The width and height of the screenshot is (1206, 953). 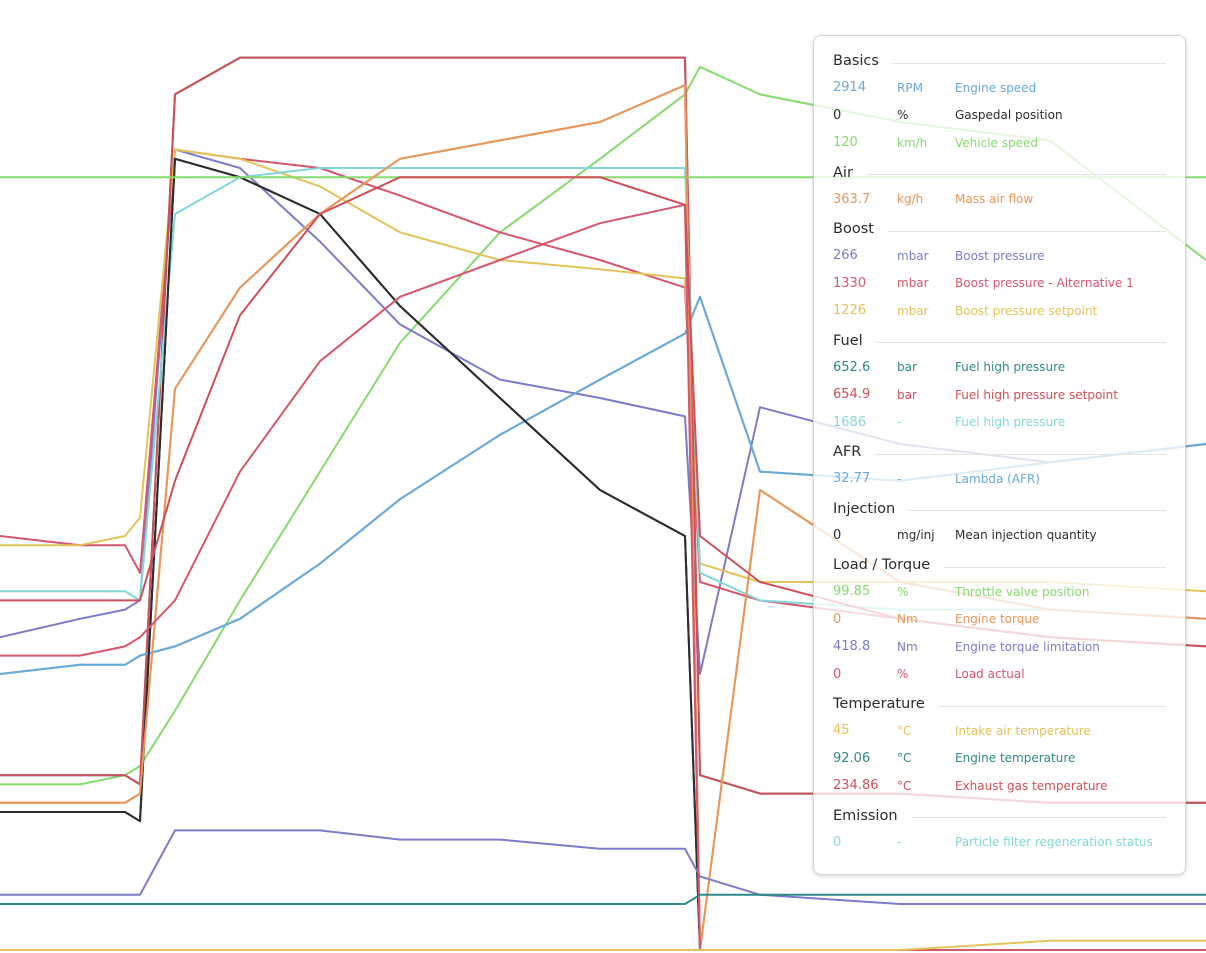 I want to click on legend-group-header: Boost, so click(x=999, y=229).